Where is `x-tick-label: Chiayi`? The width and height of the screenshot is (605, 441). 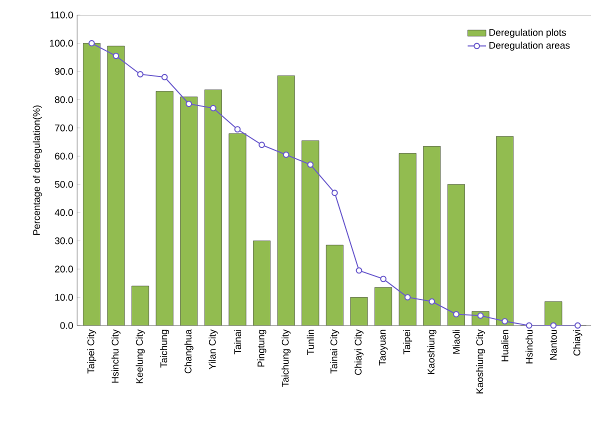
x-tick-label: Chiayi is located at coordinates (577, 343).